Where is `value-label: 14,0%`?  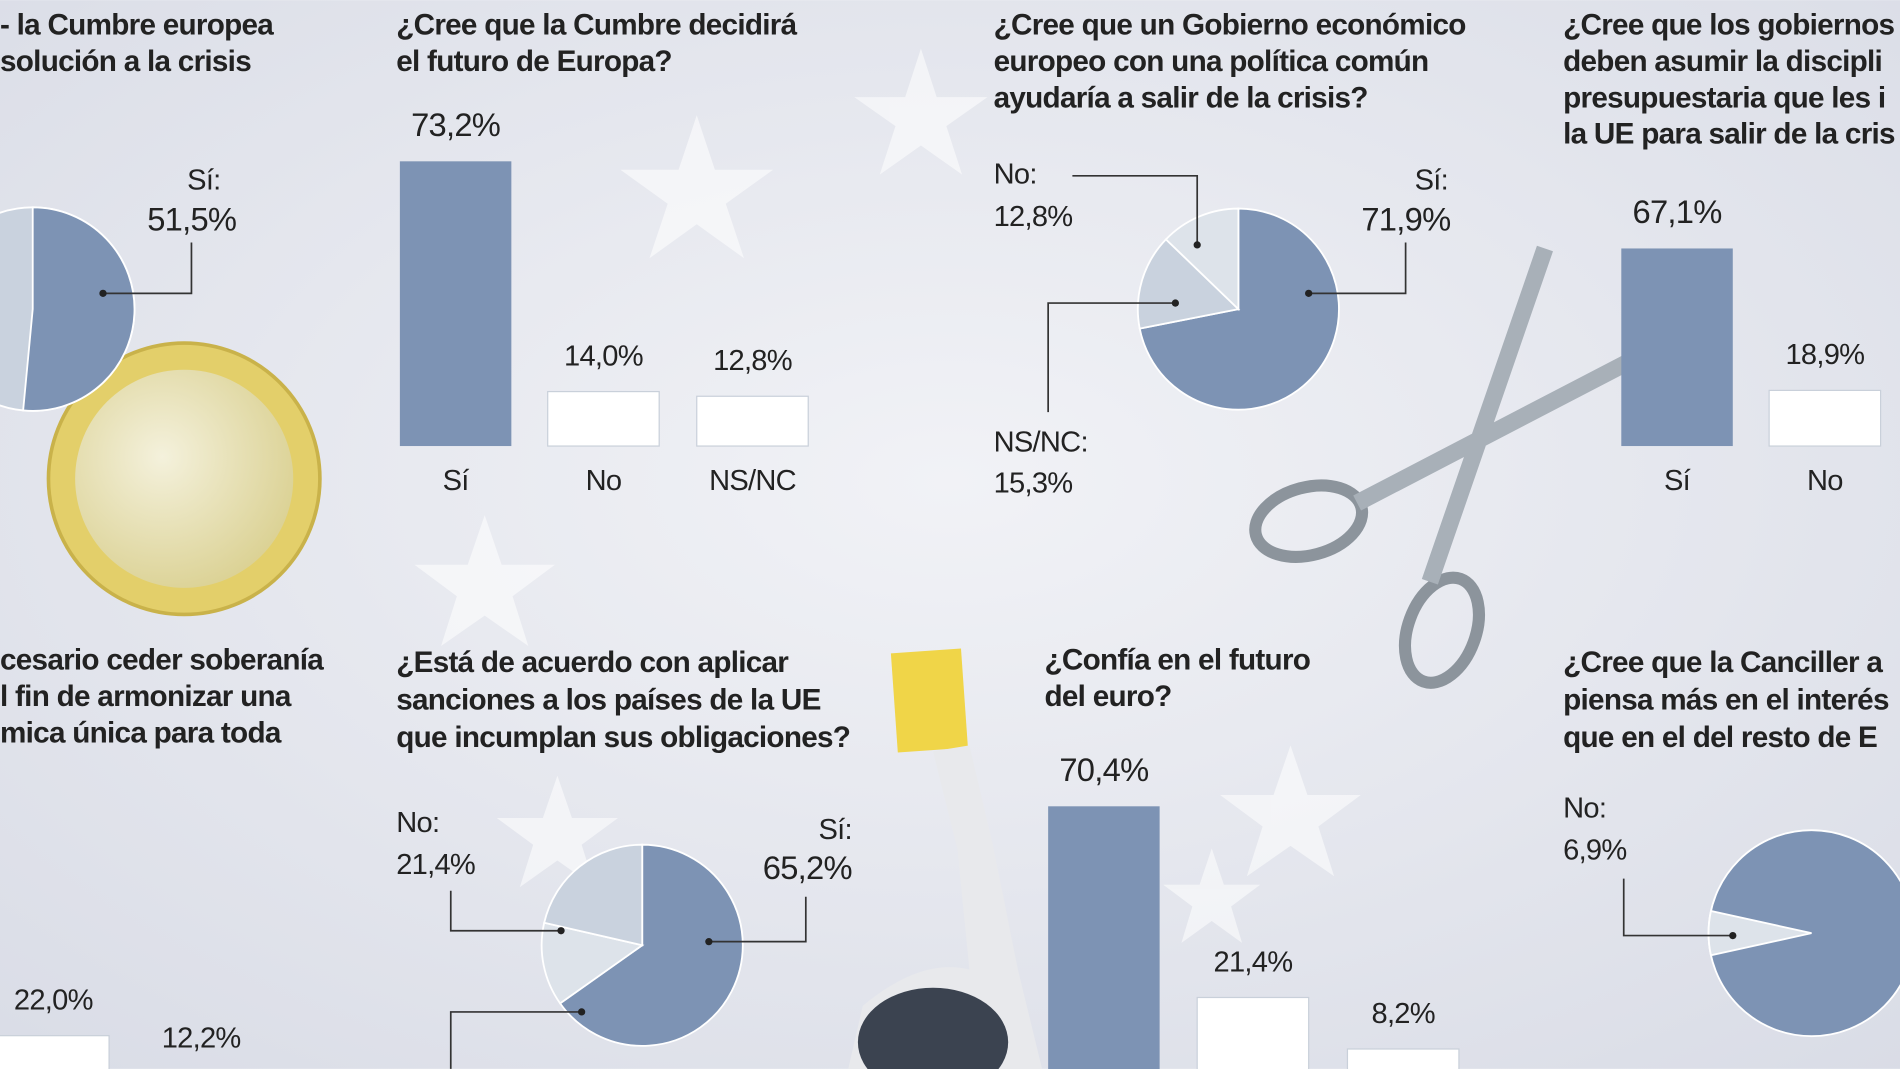 value-label: 14,0% is located at coordinates (603, 356).